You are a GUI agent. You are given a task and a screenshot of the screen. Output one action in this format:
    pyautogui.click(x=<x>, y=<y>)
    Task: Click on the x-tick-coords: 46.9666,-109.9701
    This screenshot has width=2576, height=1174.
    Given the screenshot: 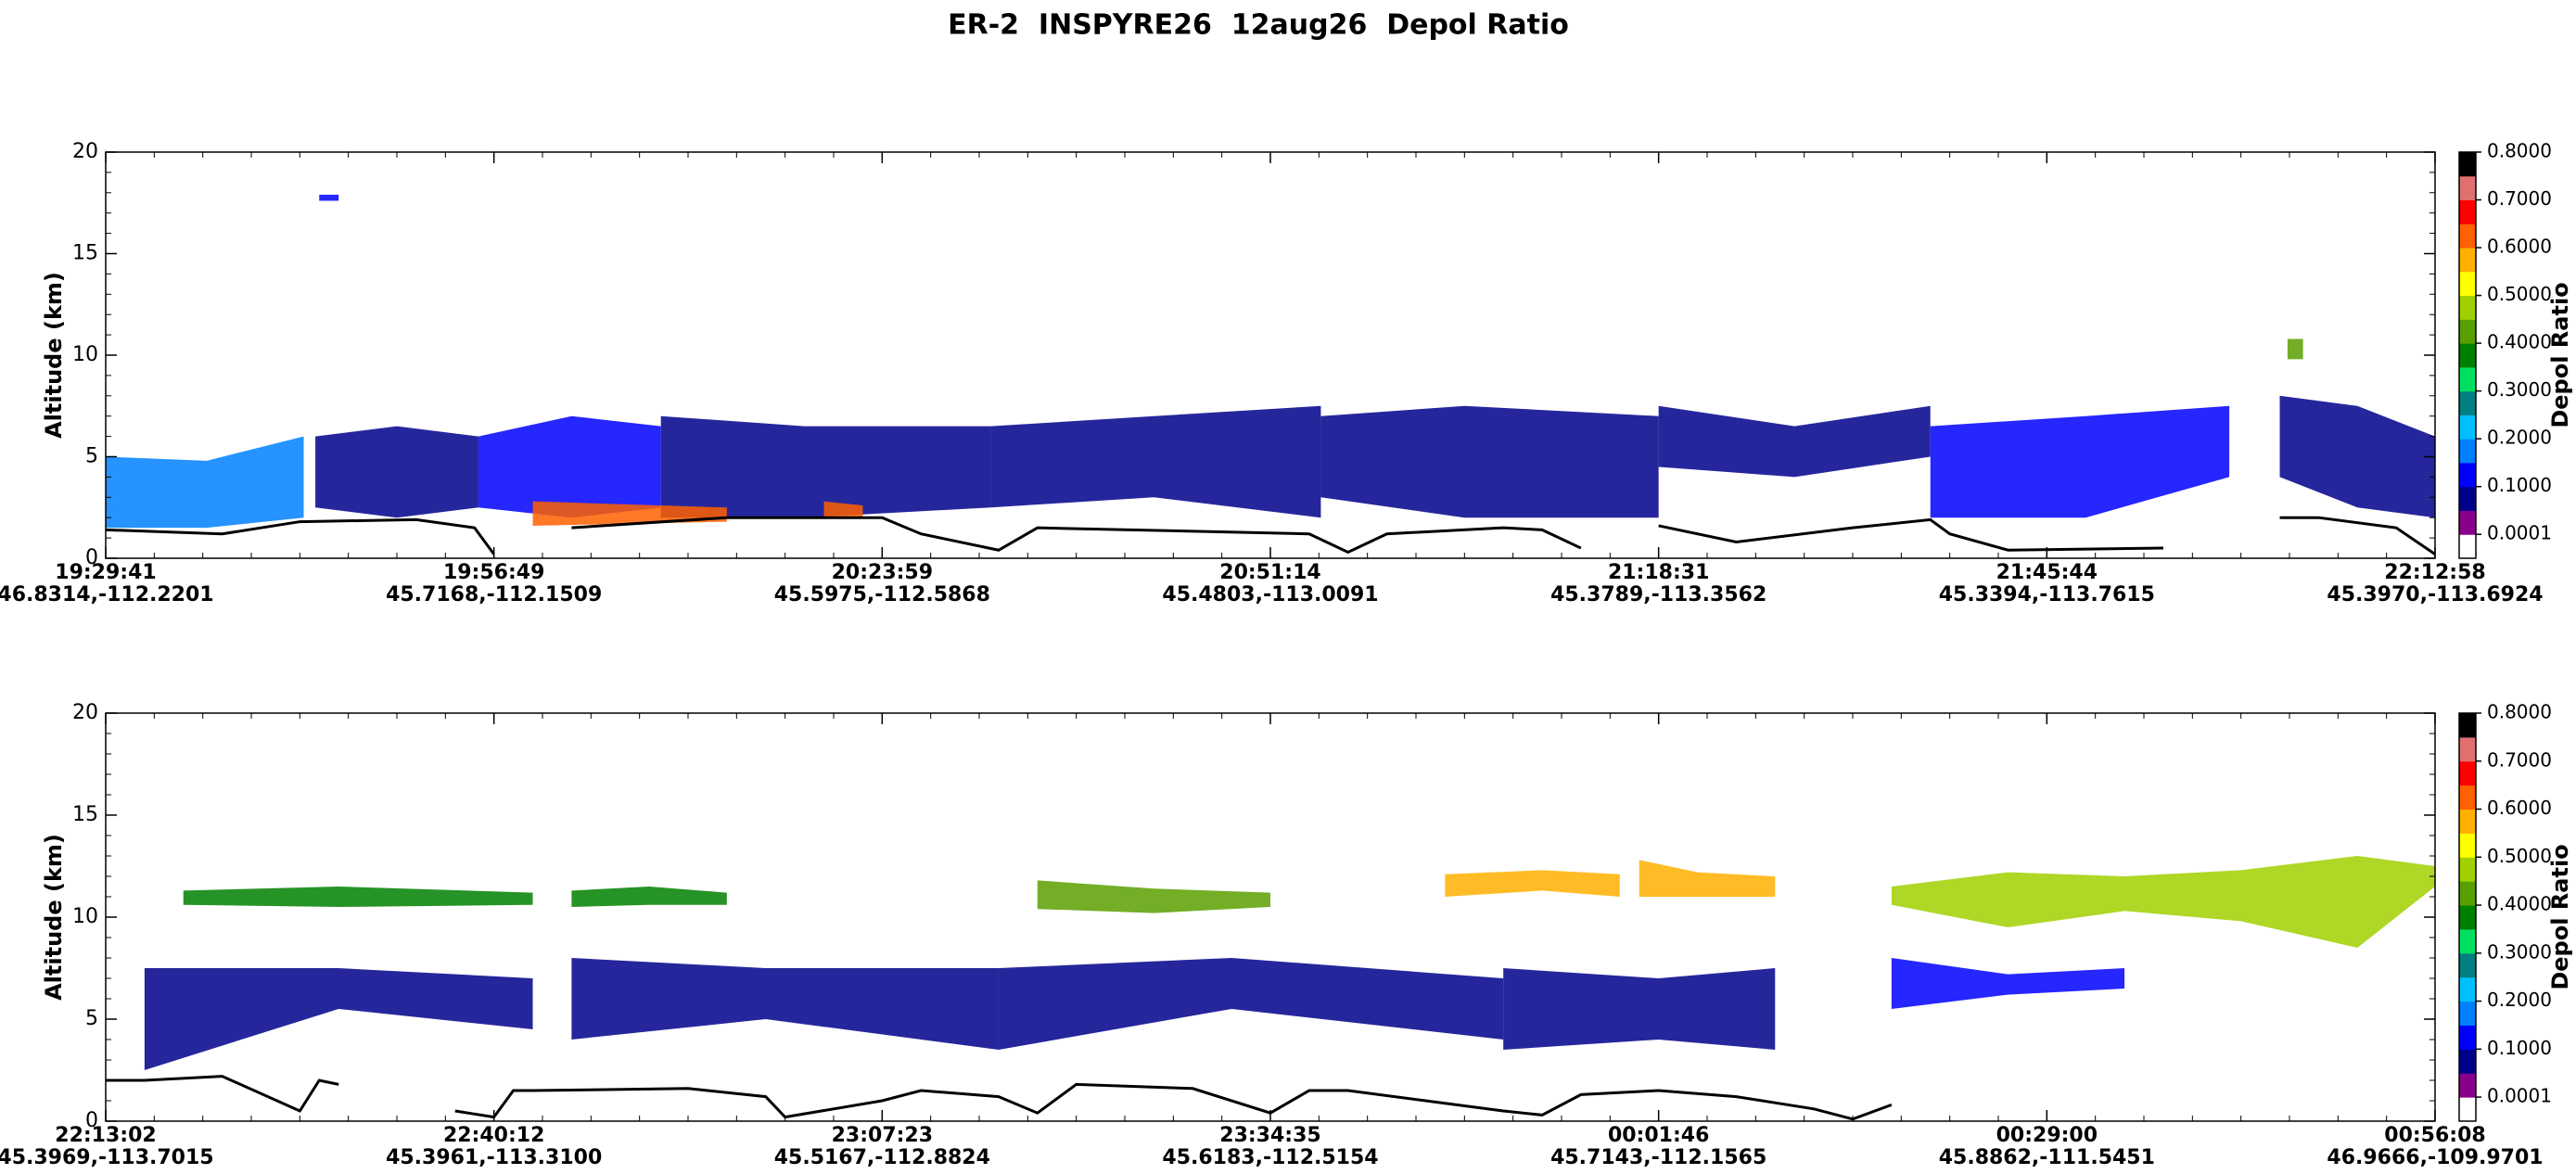 What is the action you would take?
    pyautogui.click(x=2435, y=1158)
    